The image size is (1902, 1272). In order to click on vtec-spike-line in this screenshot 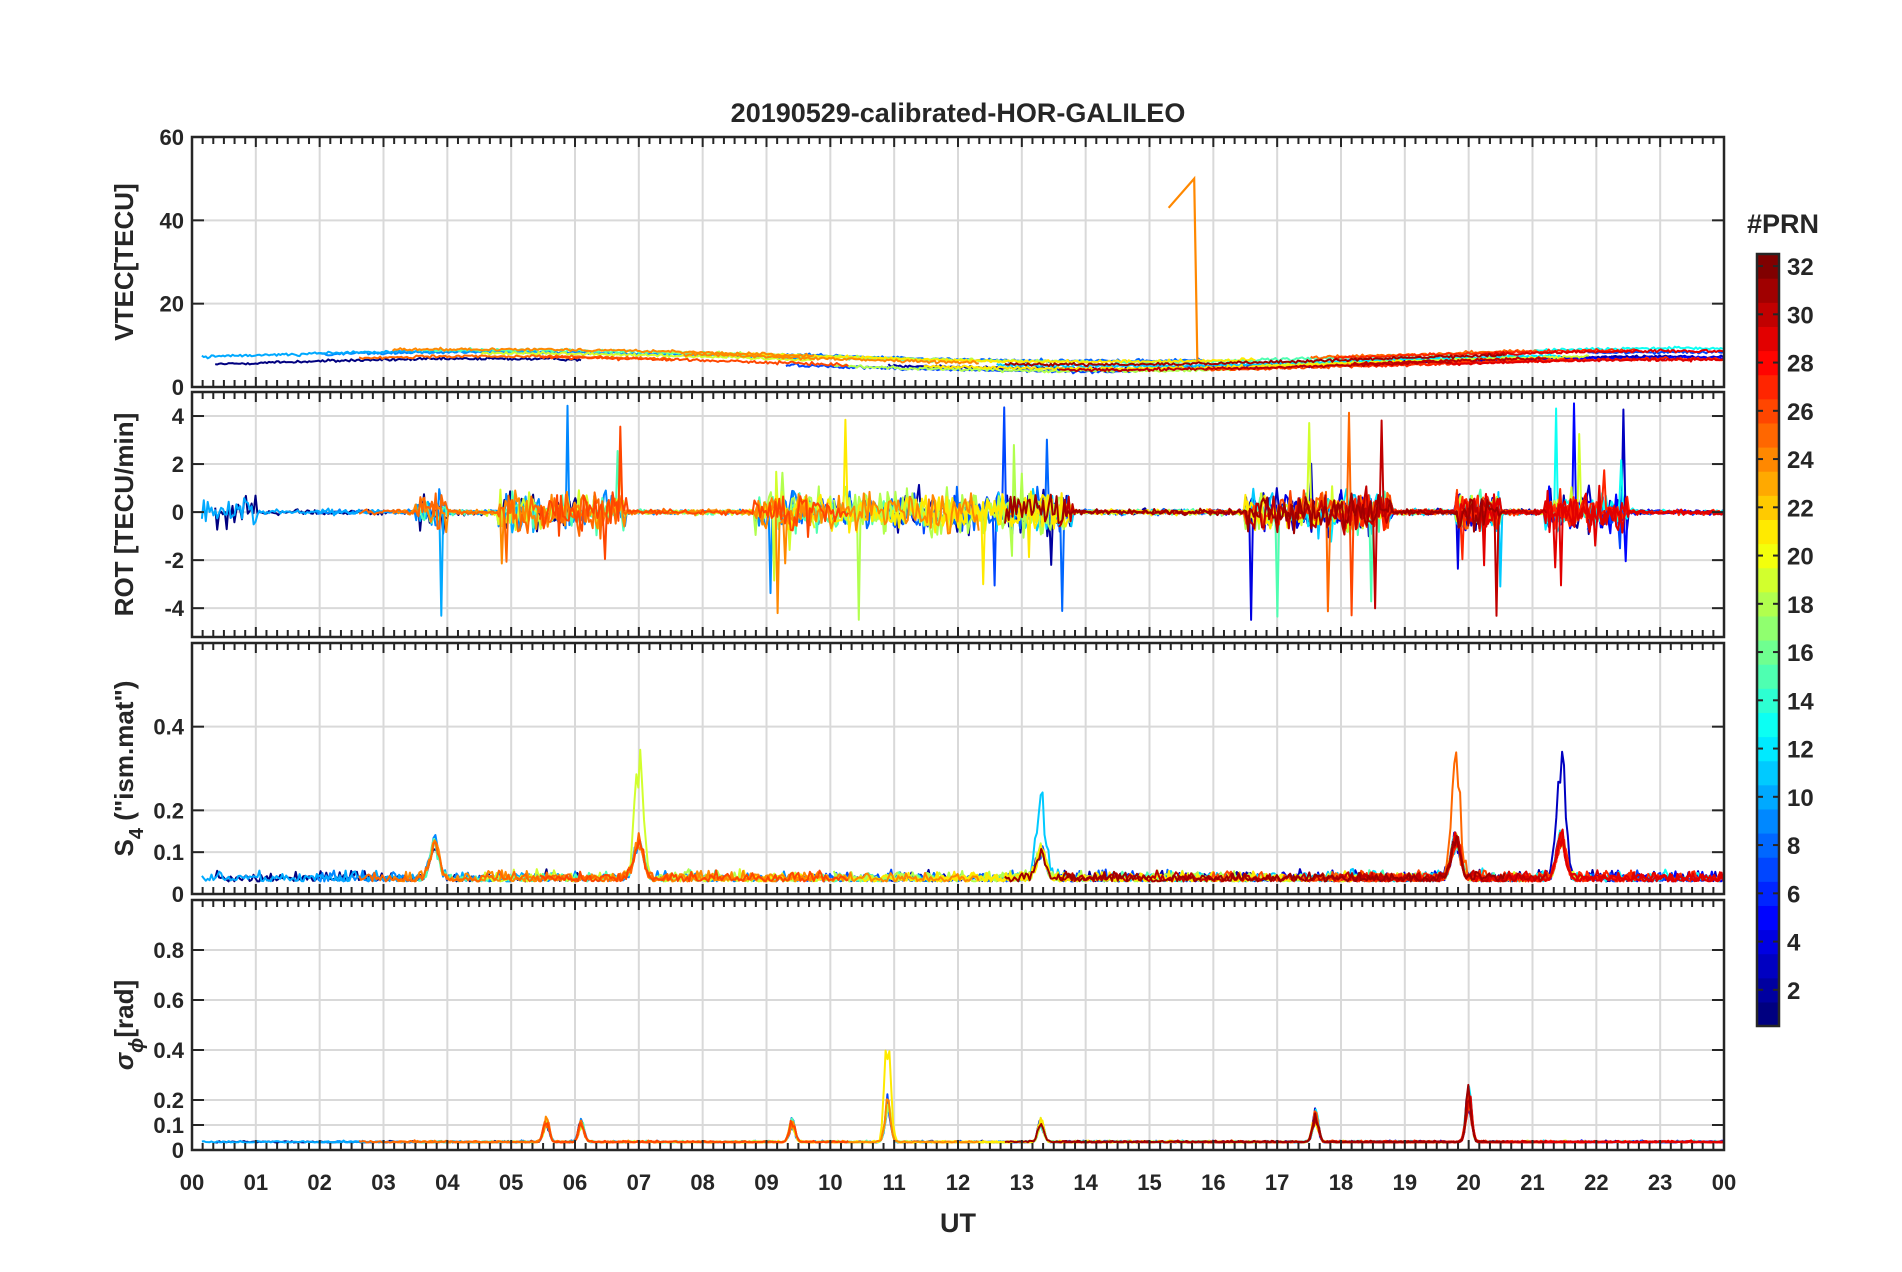, I will do `click(1183, 269)`.